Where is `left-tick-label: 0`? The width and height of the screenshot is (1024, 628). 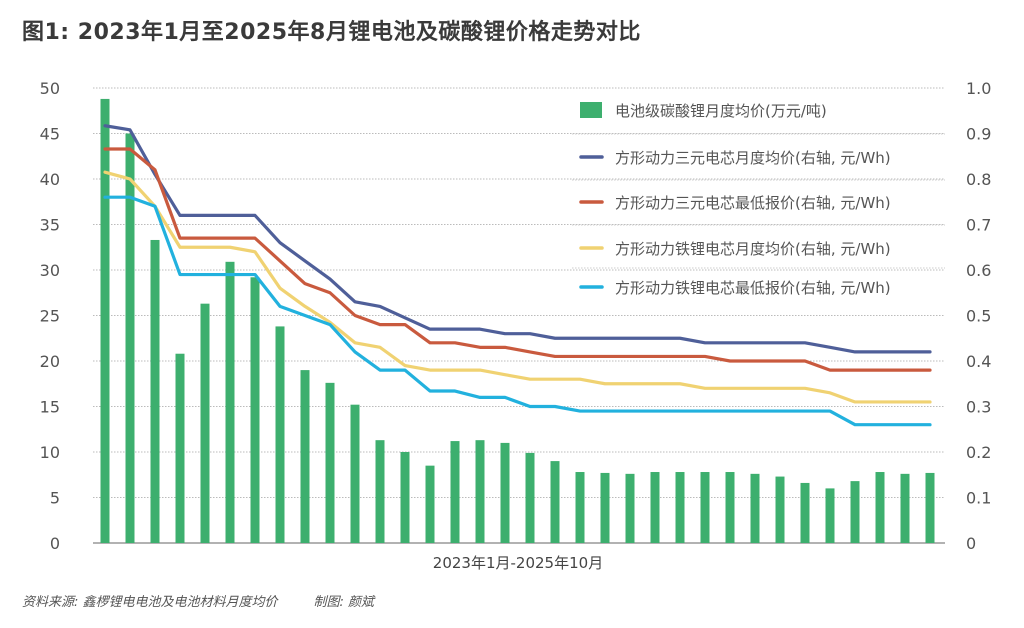
left-tick-label: 0 is located at coordinates (55, 543).